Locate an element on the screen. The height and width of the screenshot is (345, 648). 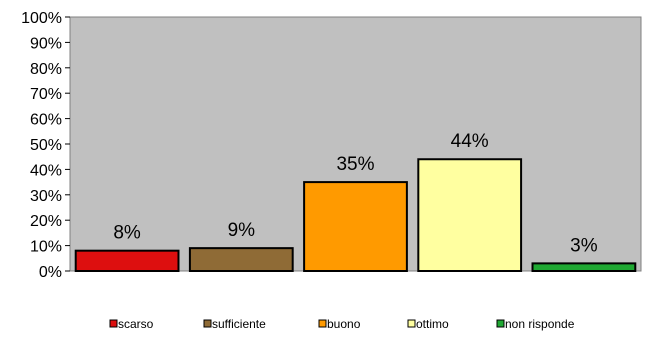
legend: scarso sufficiente buono ottimo non risponde is located at coordinates (342, 324).